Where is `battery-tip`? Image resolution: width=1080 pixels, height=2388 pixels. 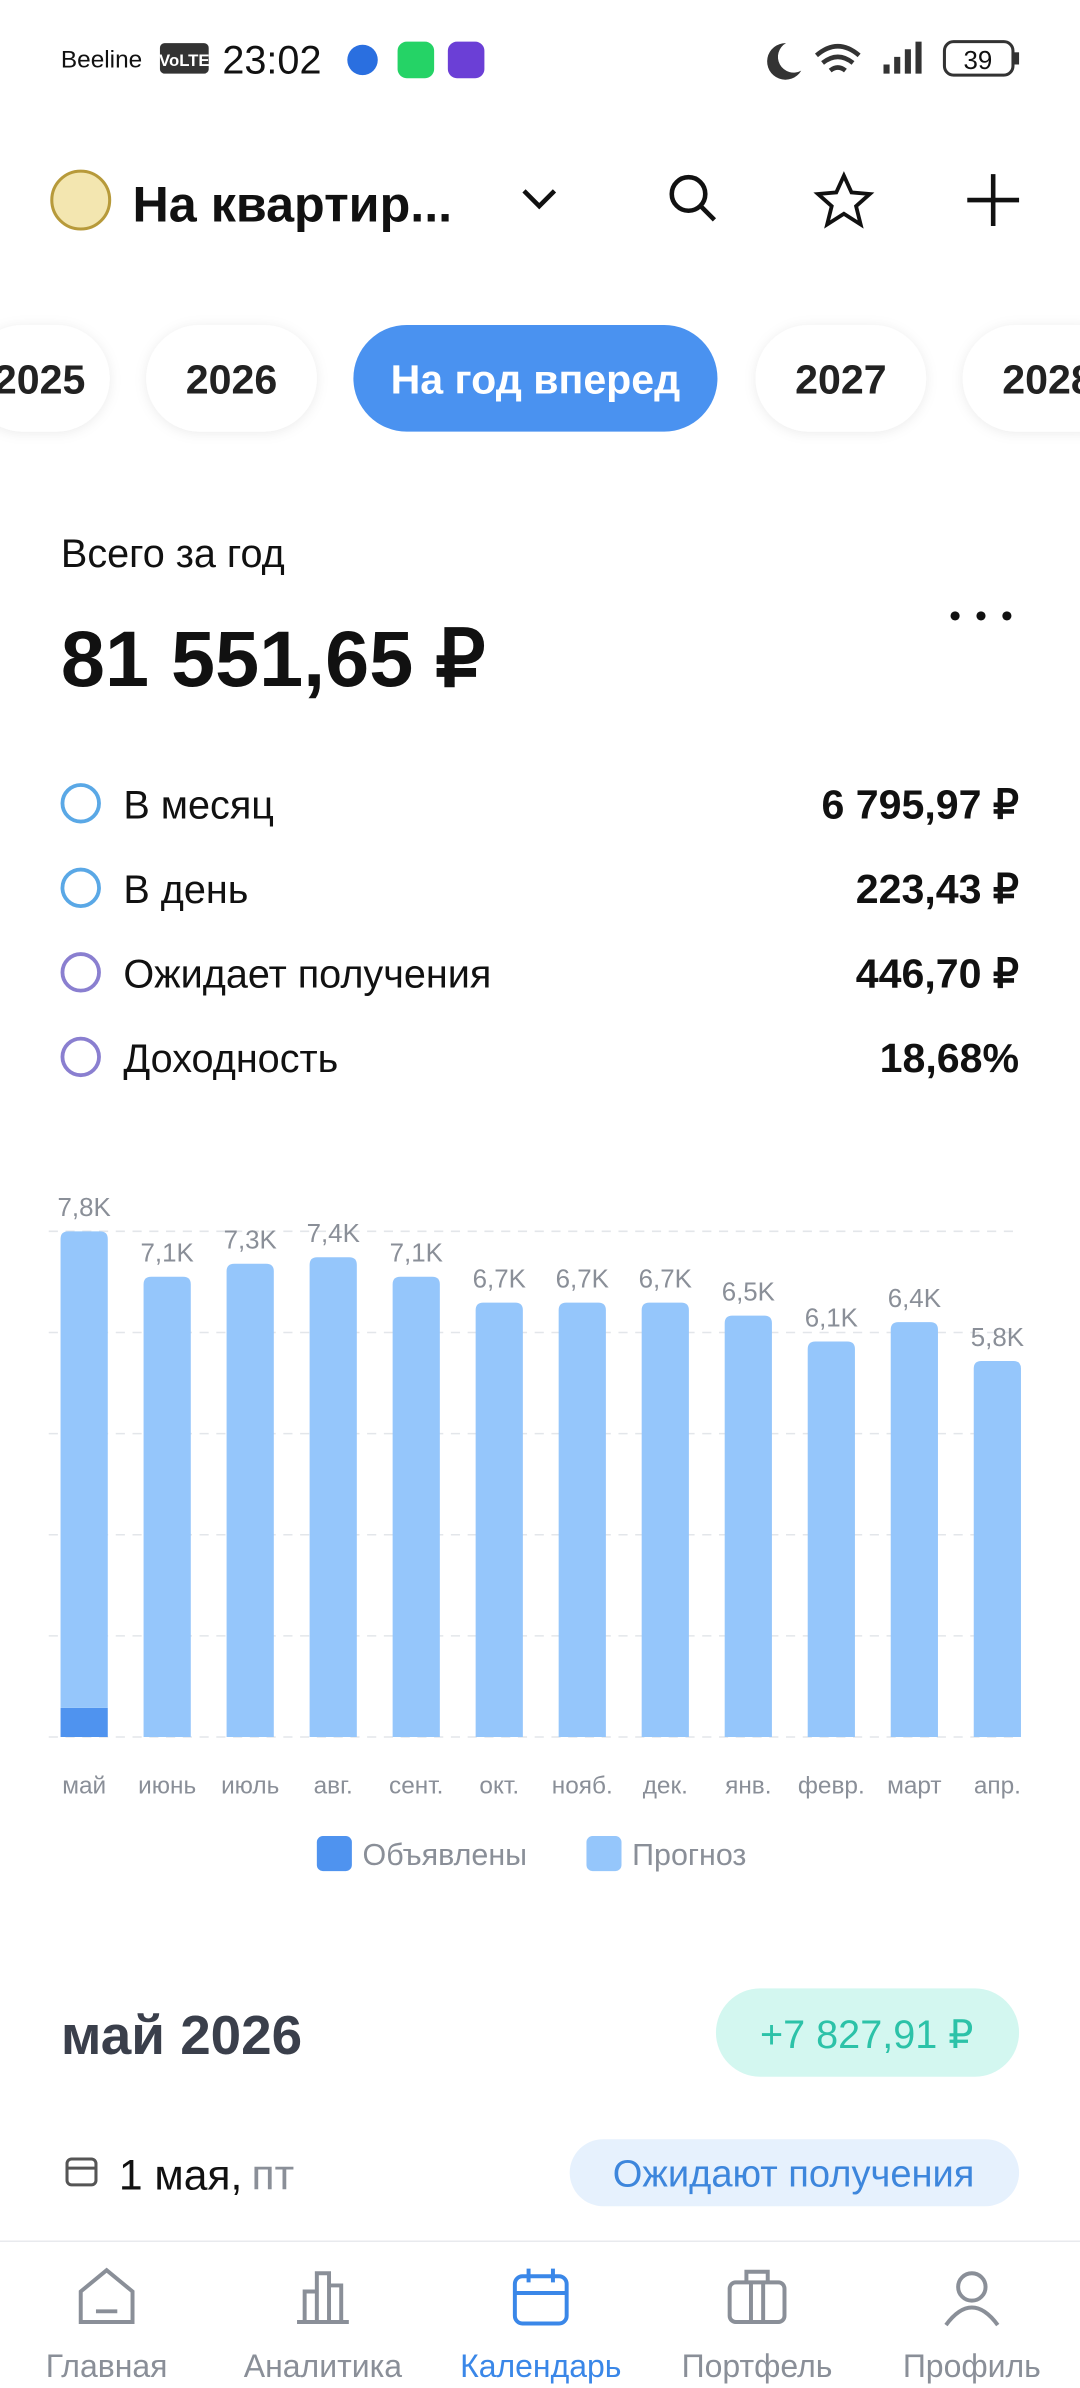
battery-tip is located at coordinates (1017, 58).